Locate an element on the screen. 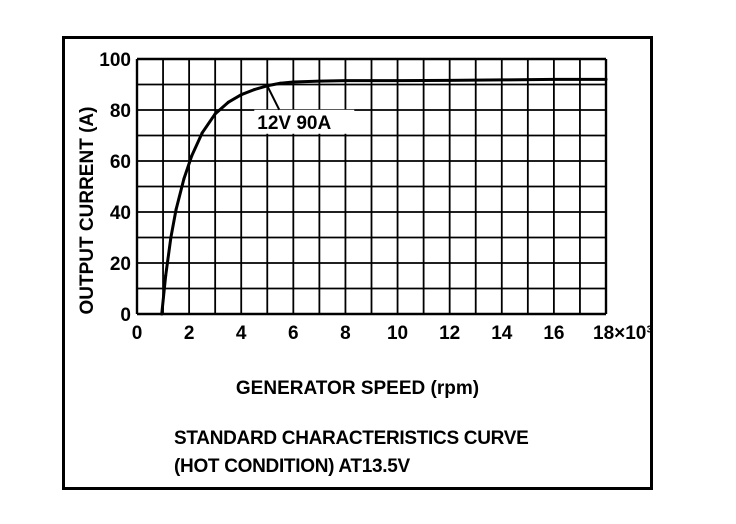  x-tick-label: 8 is located at coordinates (345, 333).